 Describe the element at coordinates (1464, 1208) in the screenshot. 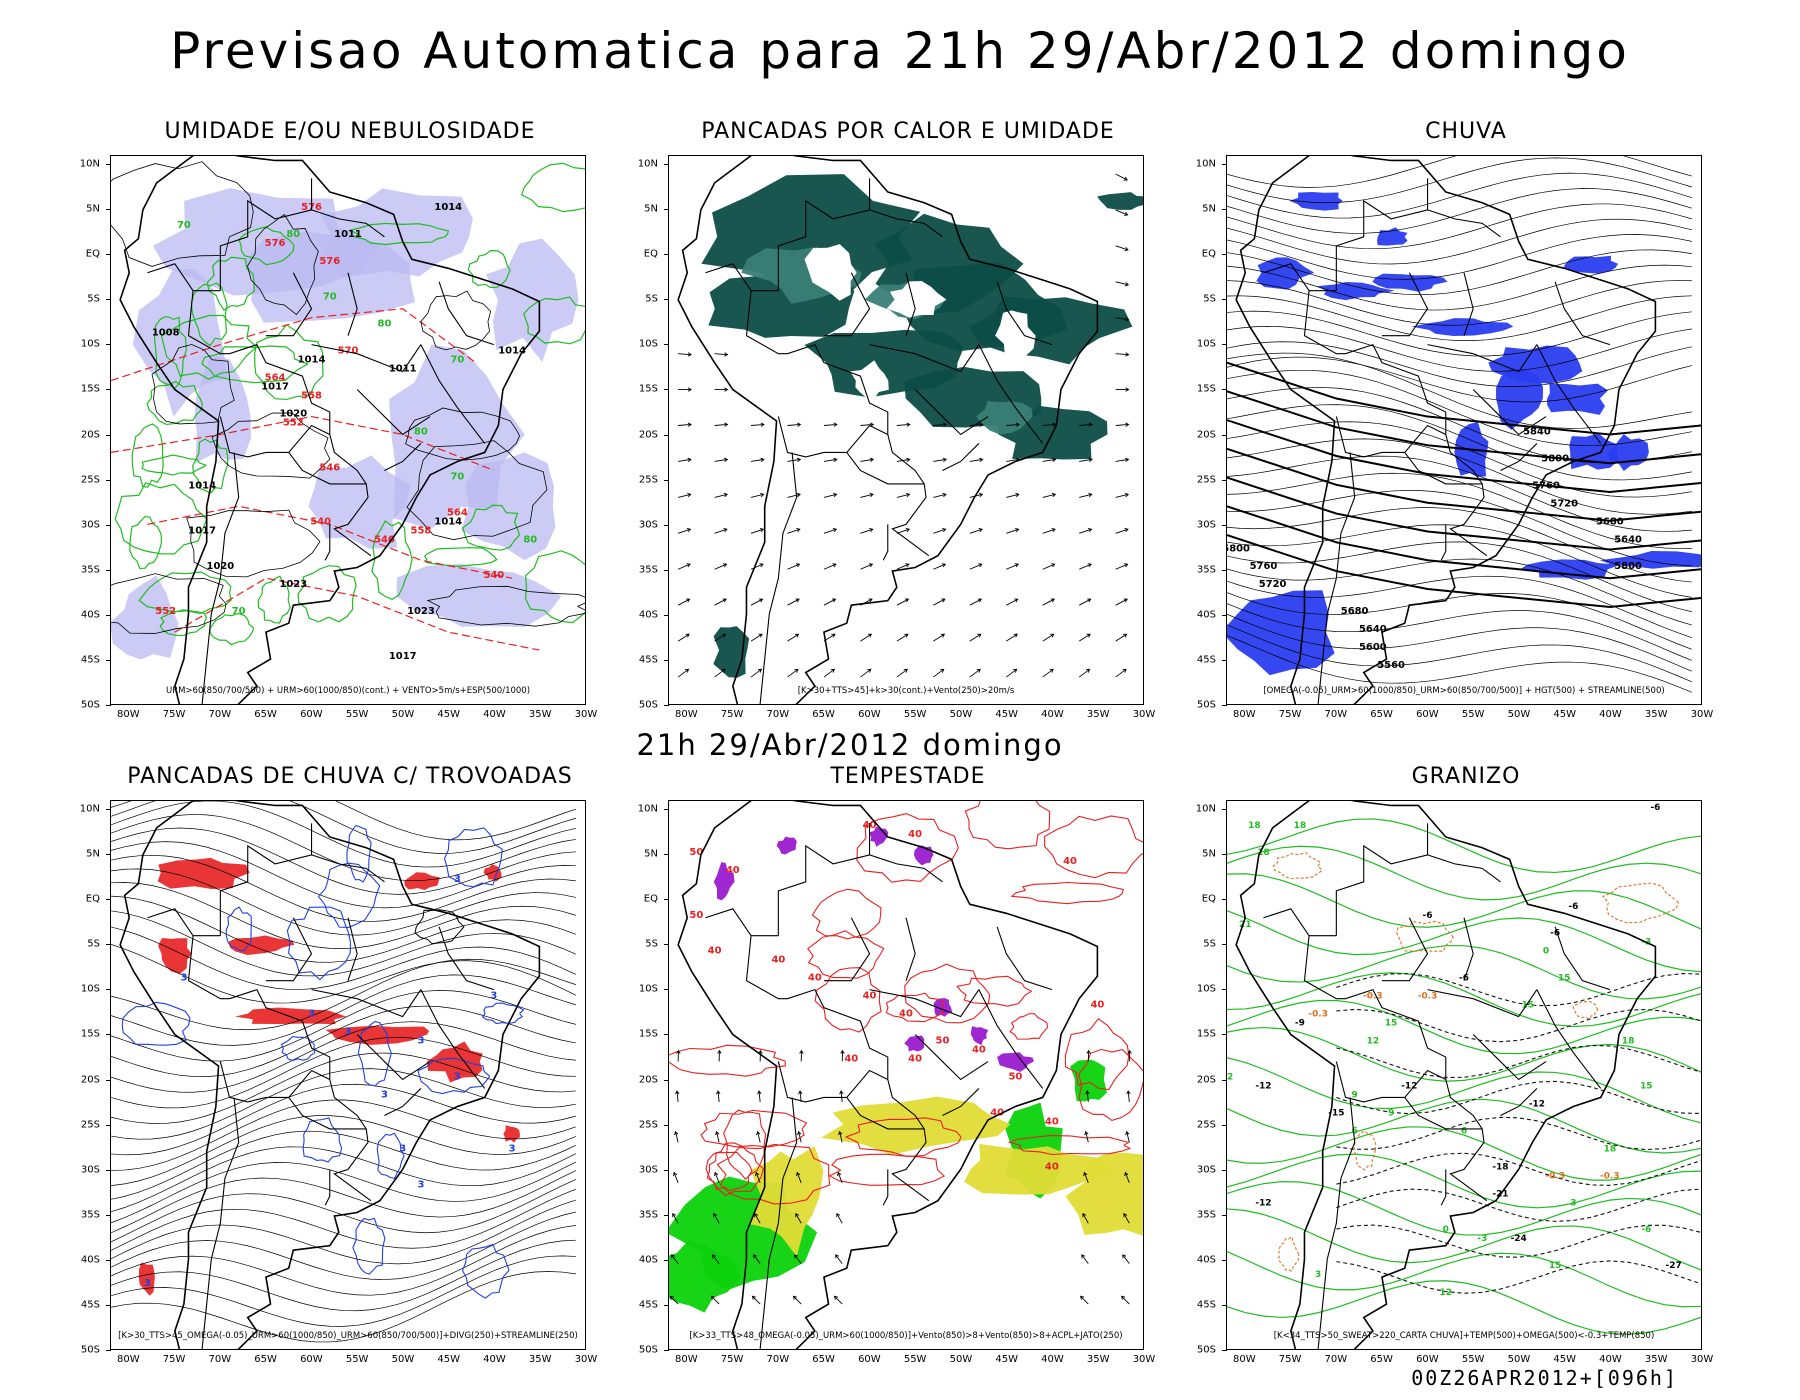

I see `temperature-contour` at that location.